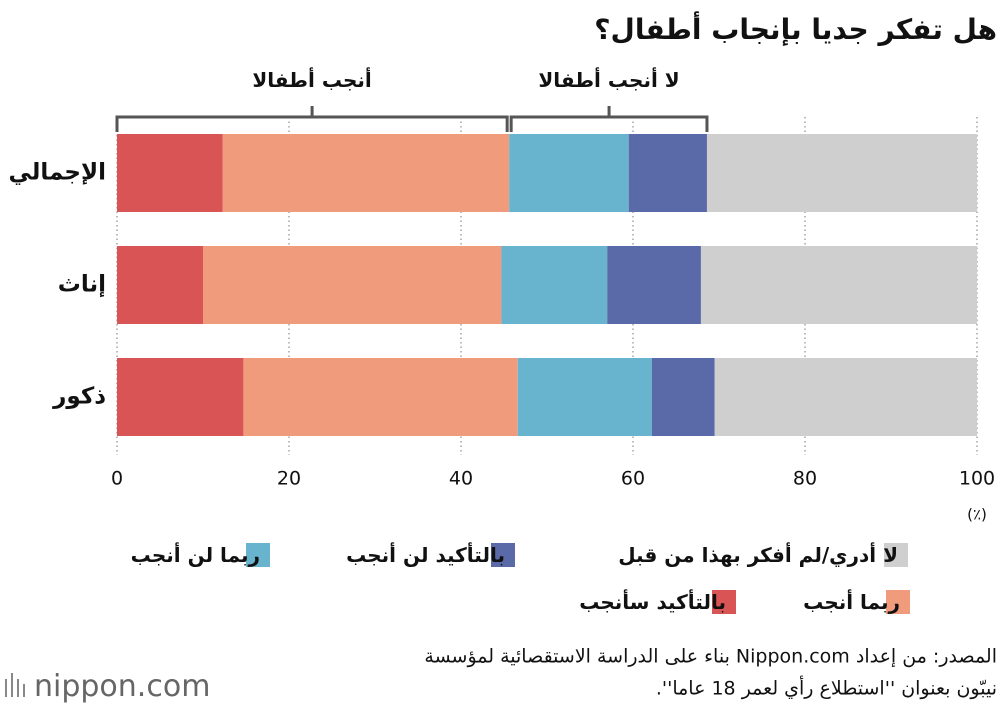  Describe the element at coordinates (977, 515) in the screenshot. I see `x-unit: (٪)` at that location.